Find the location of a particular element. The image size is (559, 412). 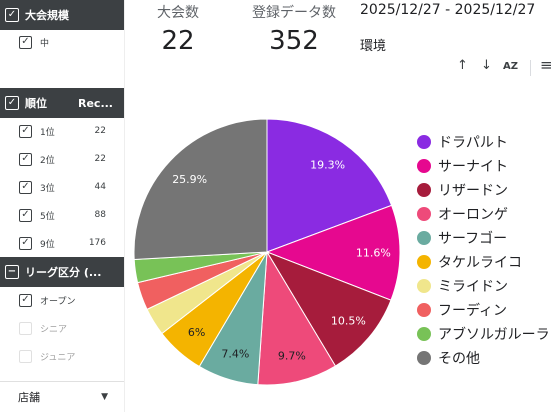

slice-label-3: 10.5% is located at coordinates (348, 321).